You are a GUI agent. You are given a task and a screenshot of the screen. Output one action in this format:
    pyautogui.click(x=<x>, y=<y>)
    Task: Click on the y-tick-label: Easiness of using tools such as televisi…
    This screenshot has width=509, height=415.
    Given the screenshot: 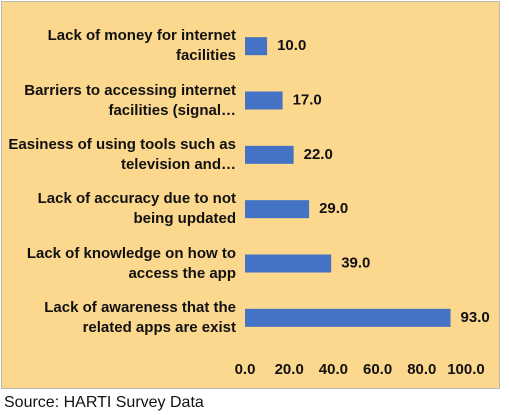 What is the action you would take?
    pyautogui.click(x=122, y=154)
    